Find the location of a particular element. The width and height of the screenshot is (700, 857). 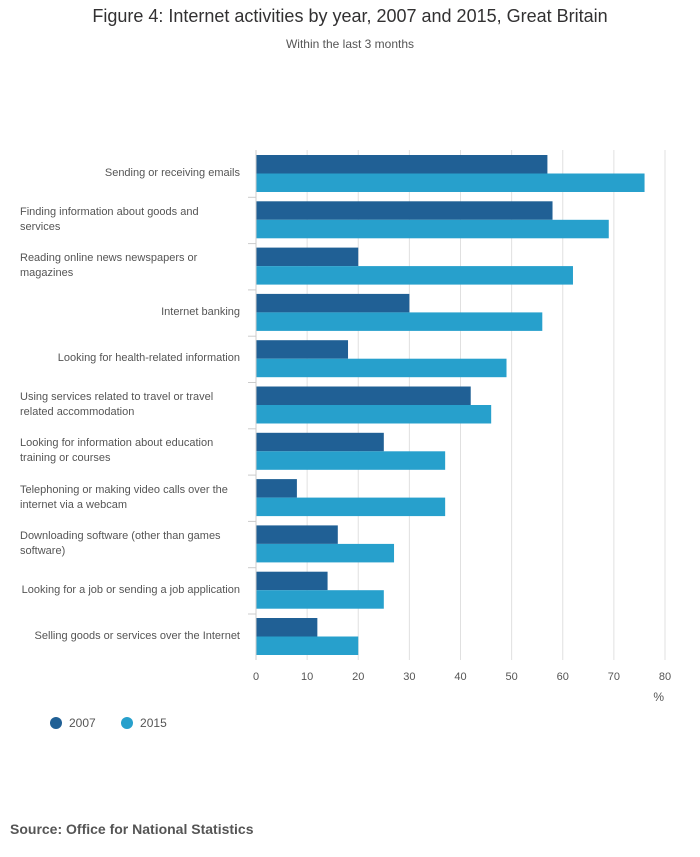

x-tick-label-0: 0 is located at coordinates (256, 677).